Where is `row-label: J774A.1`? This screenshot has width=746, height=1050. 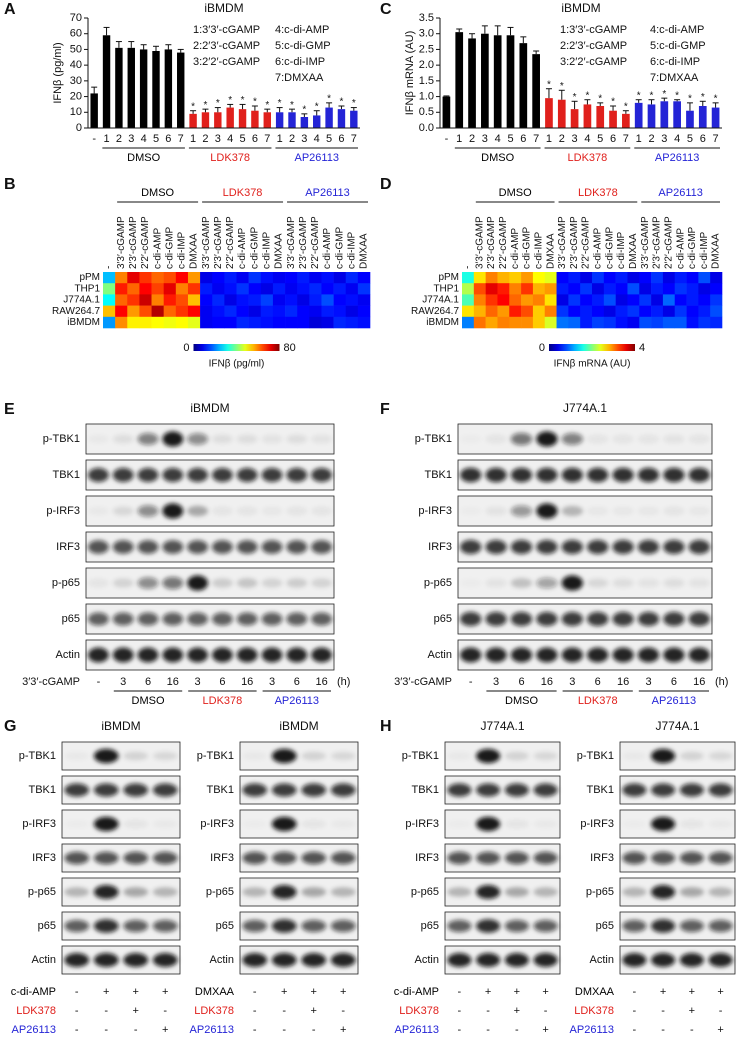
row-label: J774A.1 is located at coordinates (440, 300).